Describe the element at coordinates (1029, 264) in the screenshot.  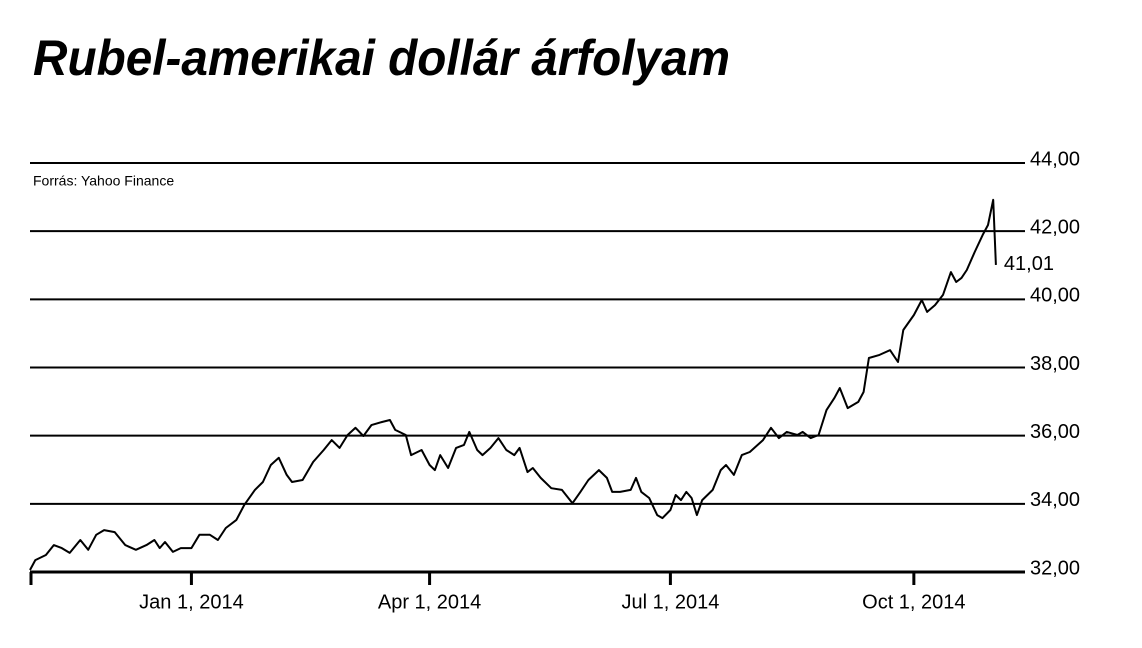
I see `last-value-label: 41,01` at that location.